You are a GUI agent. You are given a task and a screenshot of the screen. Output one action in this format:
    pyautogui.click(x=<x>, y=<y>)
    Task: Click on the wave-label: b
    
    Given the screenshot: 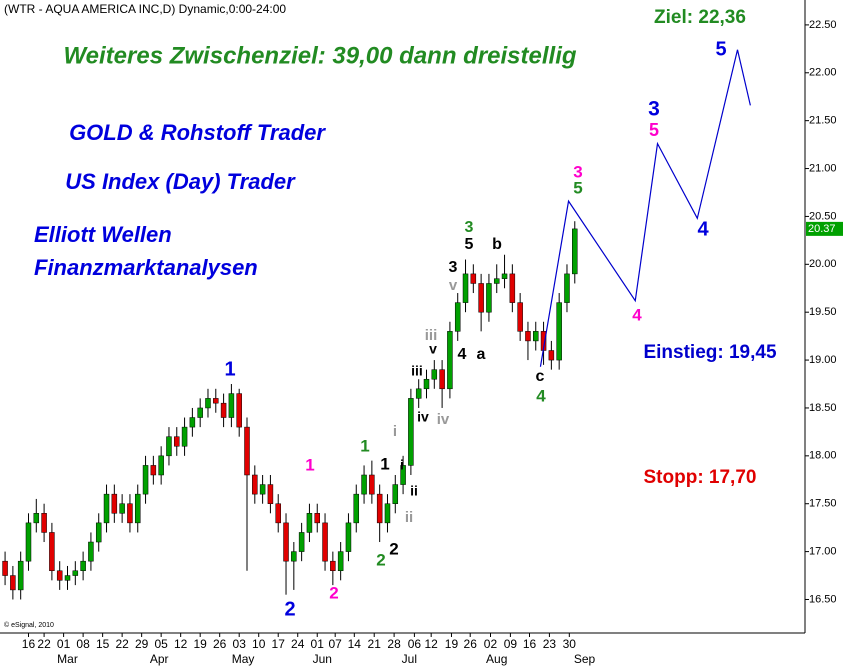 What is the action you would take?
    pyautogui.click(x=497, y=244)
    